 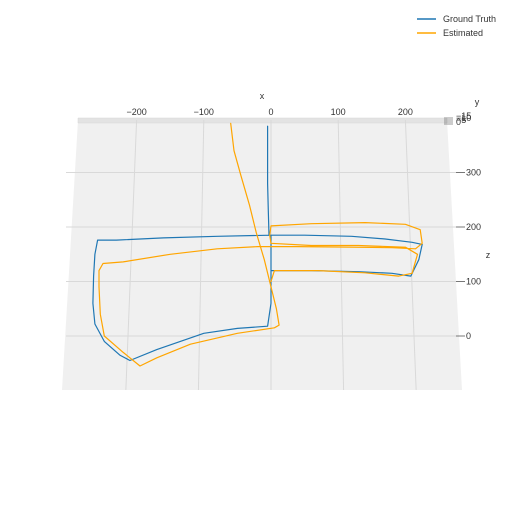 I want to click on y-tick-label: −5, so click(x=461, y=120).